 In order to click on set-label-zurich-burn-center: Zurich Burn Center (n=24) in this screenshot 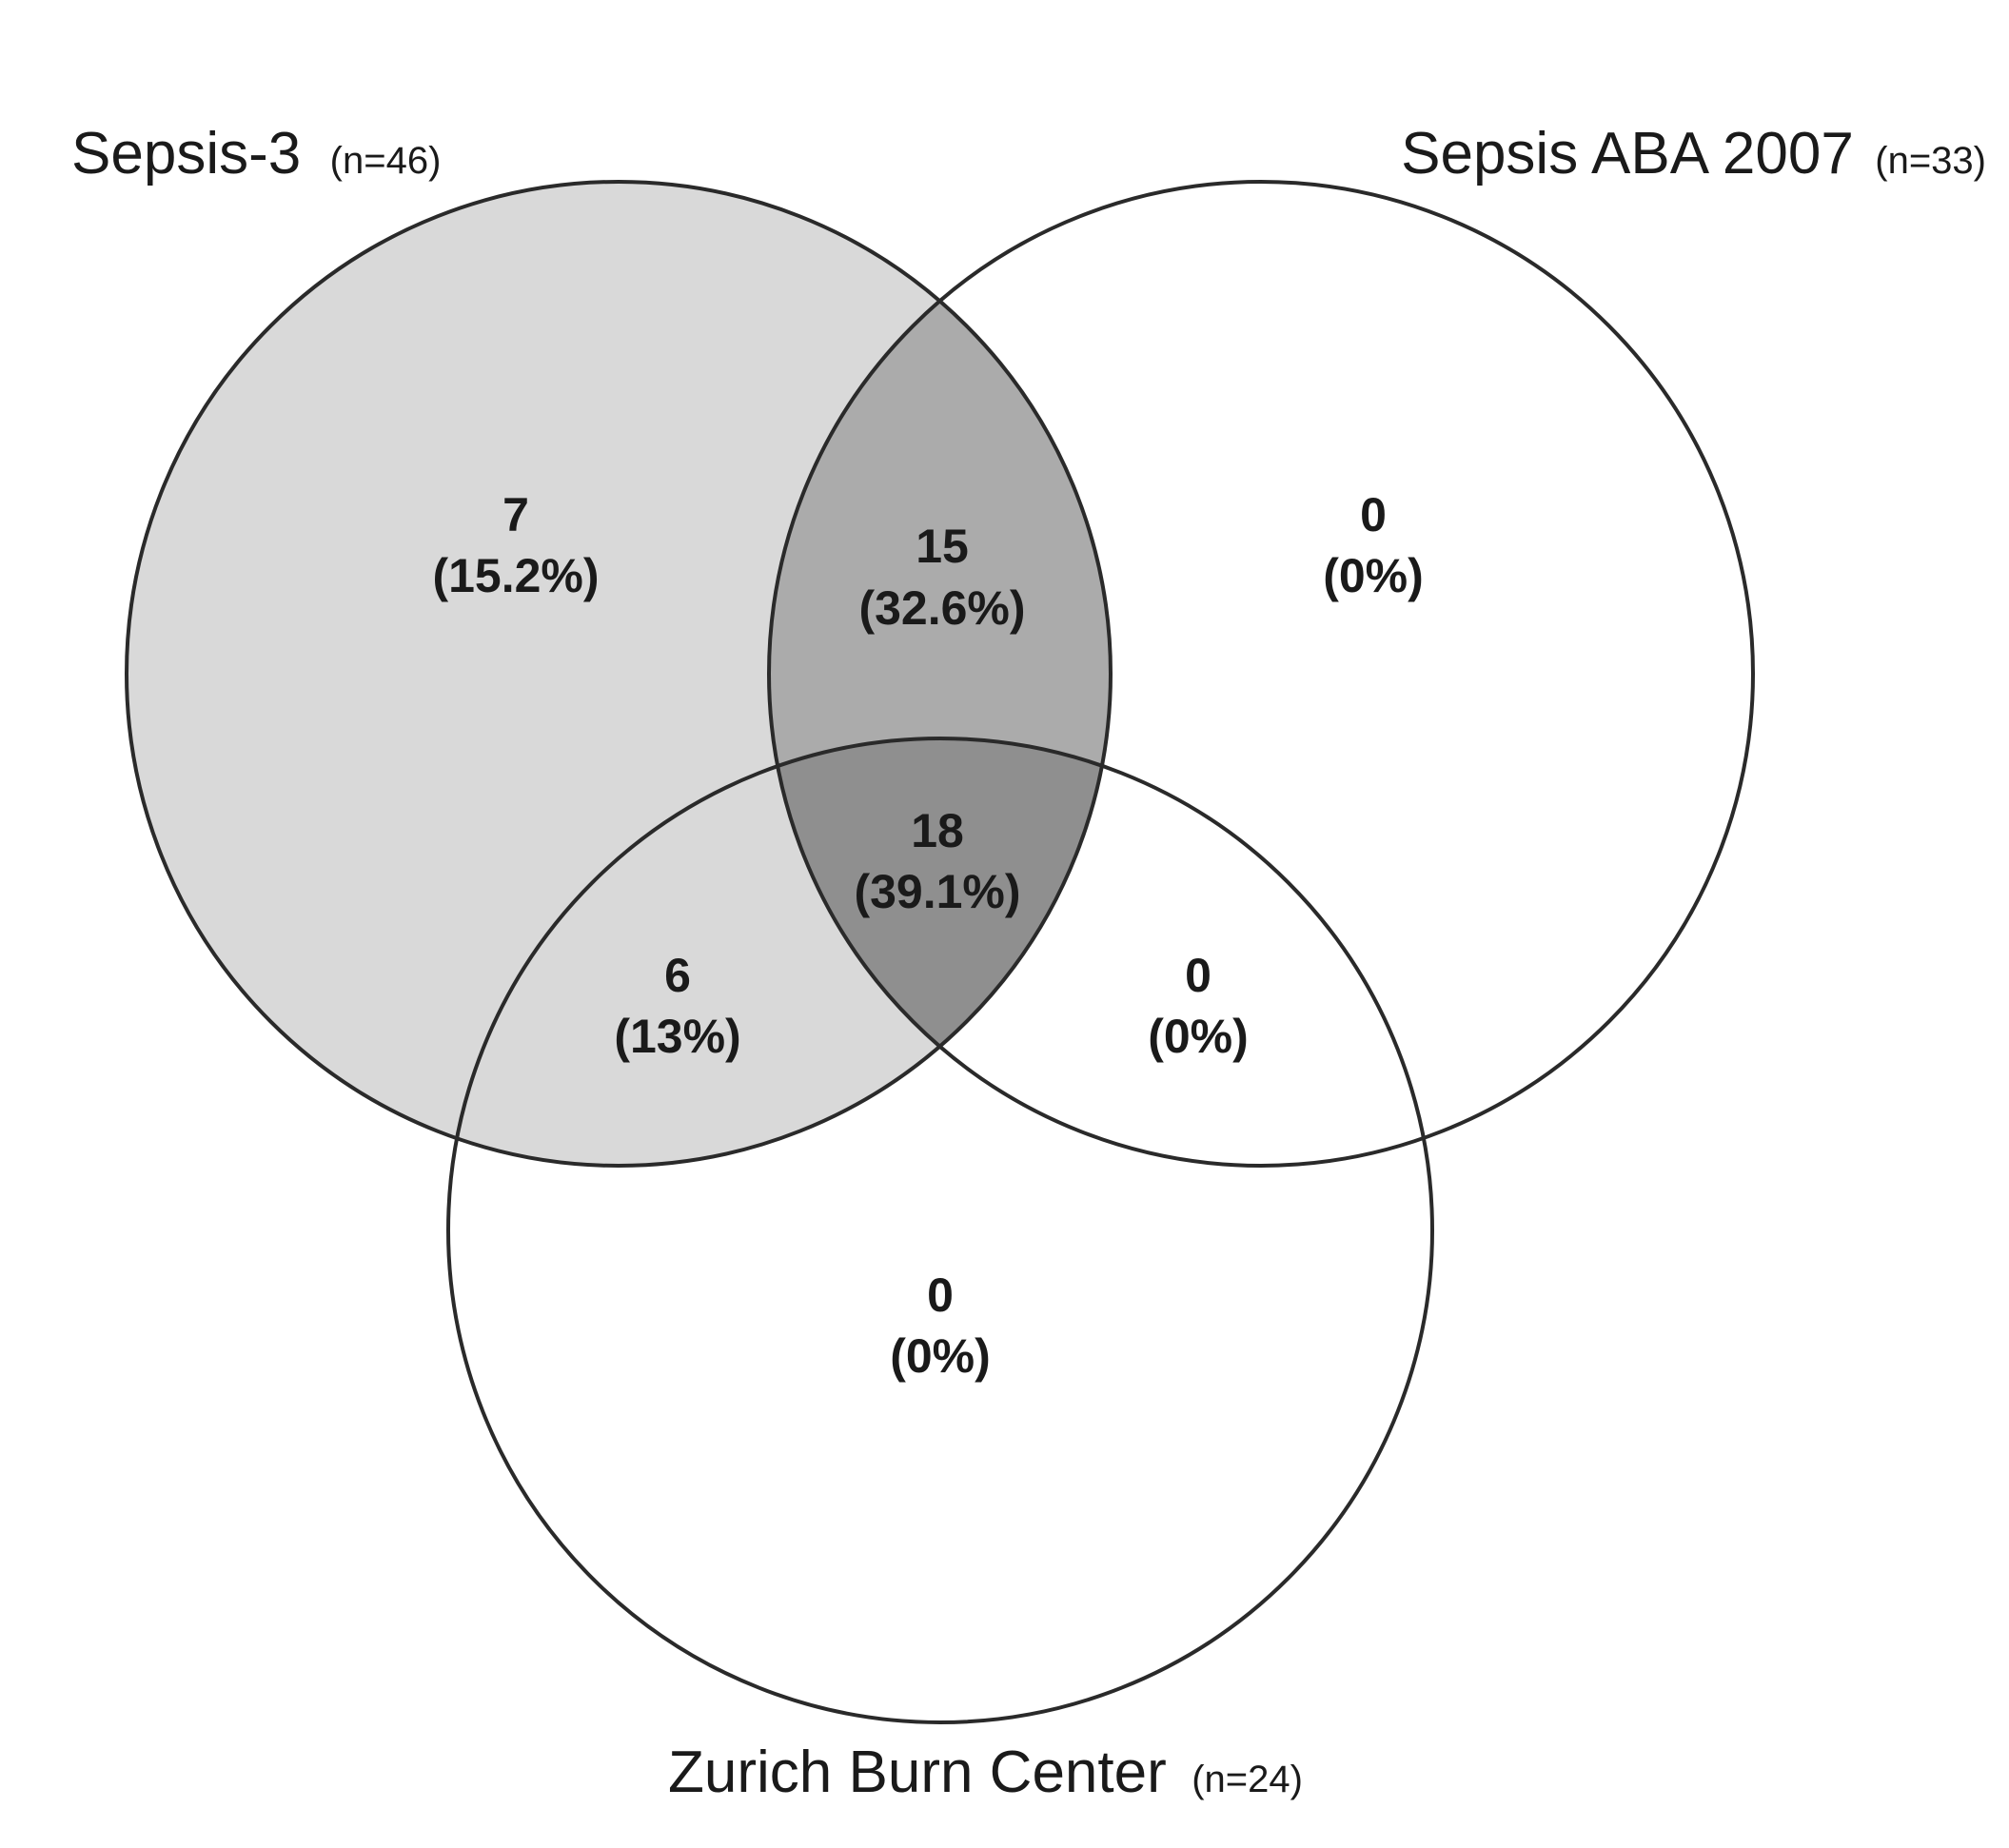, I will do `click(985, 1772)`.